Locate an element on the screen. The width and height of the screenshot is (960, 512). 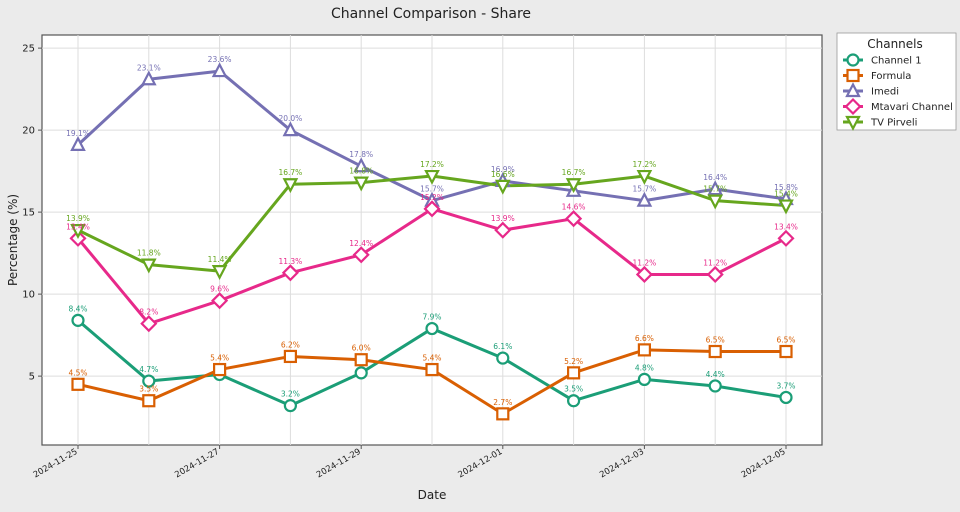
x-tick-label: 2024-11-25 is located at coordinates (56, 463).